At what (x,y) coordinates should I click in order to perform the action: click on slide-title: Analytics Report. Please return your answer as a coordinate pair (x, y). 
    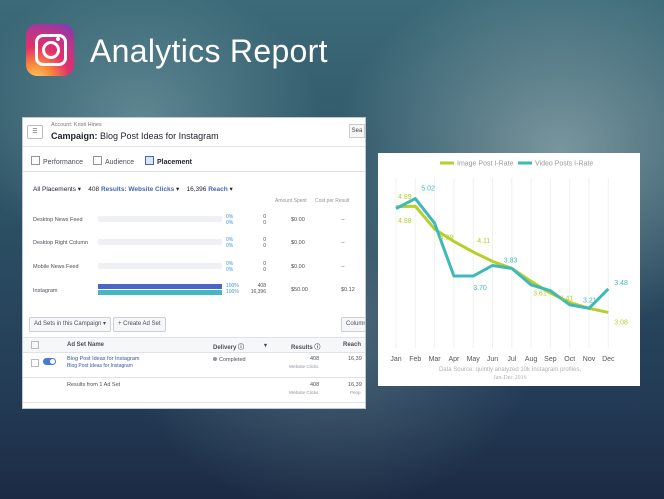
    Looking at the image, I should click on (209, 51).